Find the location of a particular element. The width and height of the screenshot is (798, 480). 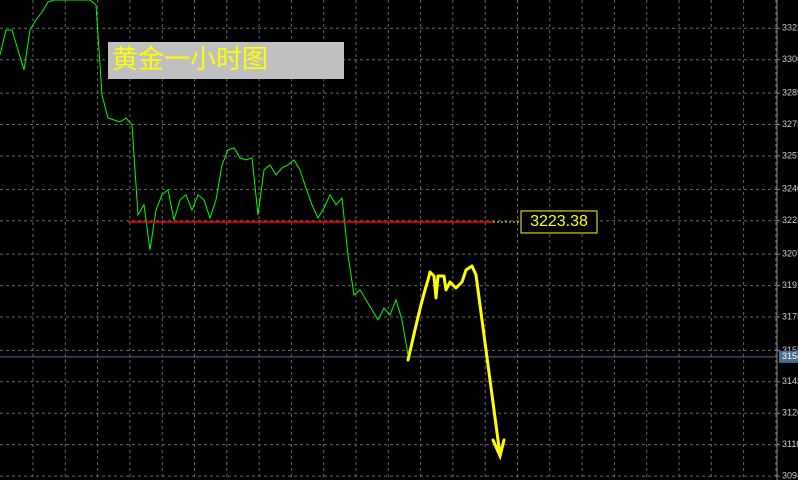

y-tick-label: 3094 is located at coordinates (790, 475).